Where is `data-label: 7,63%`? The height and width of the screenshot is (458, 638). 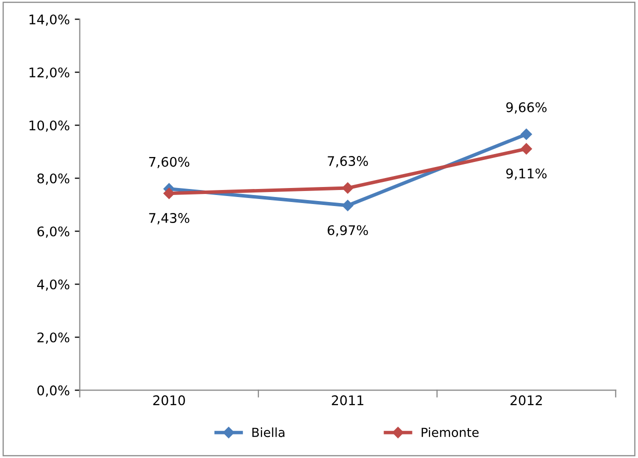 data-label: 7,63% is located at coordinates (348, 162).